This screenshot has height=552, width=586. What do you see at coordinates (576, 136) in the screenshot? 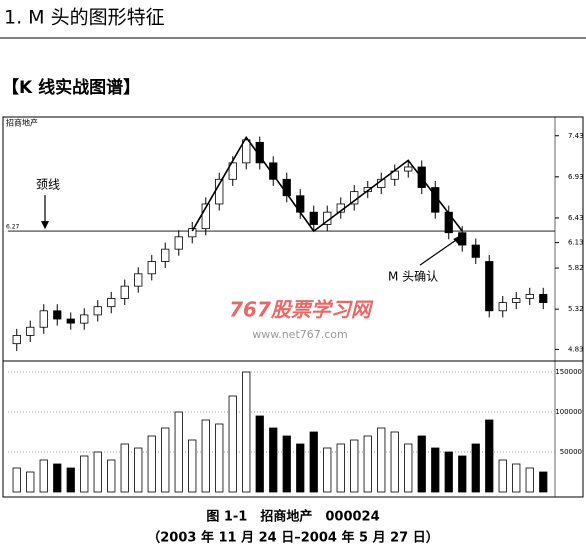
I see `y-tick-label: 7.43` at bounding box center [576, 136].